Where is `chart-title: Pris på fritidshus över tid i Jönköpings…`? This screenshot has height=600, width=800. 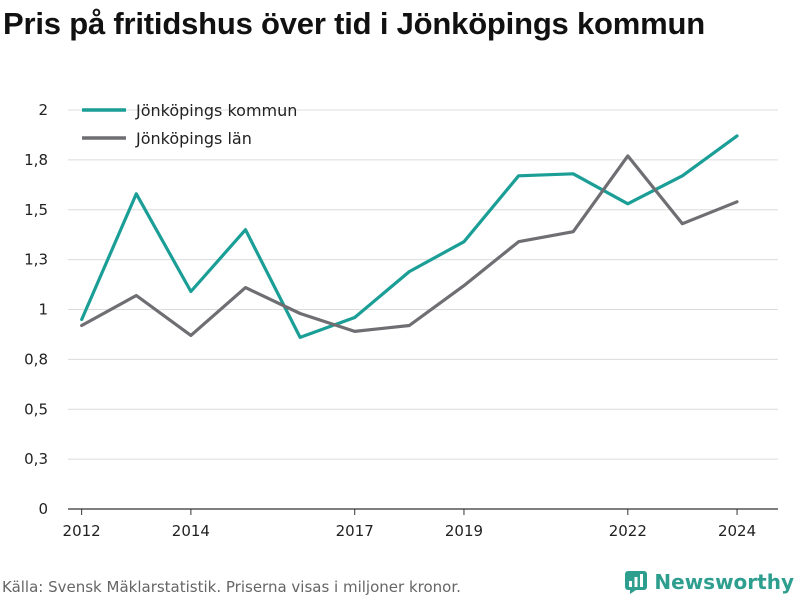
chart-title: Pris på fritidshus över tid i Jönköpings… is located at coordinates (354, 23).